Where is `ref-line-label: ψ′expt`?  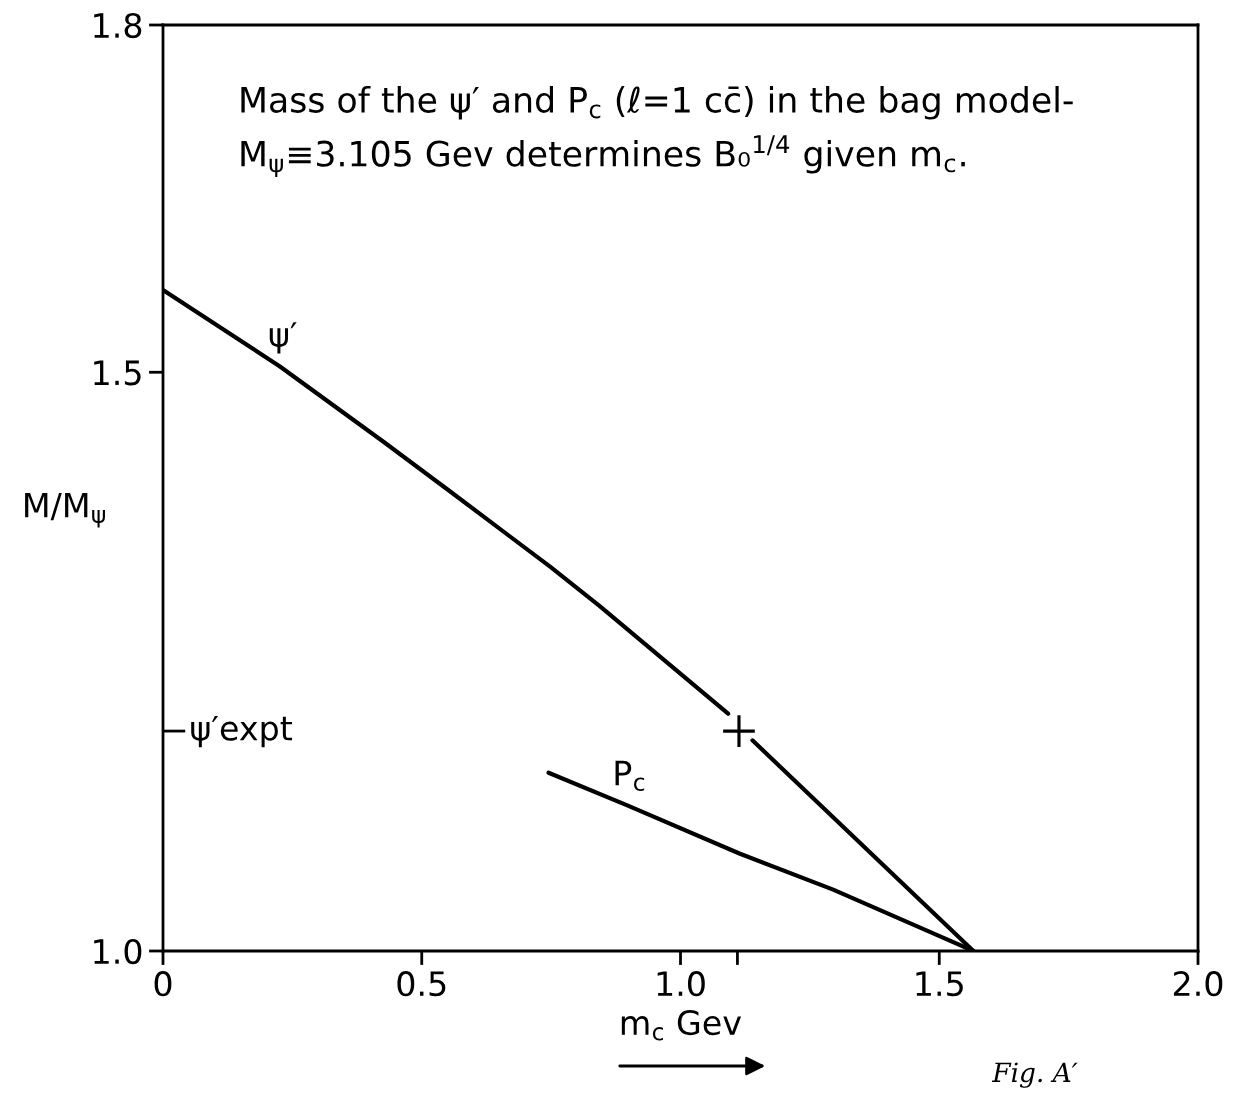
ref-line-label: ψ′expt is located at coordinates (242, 731).